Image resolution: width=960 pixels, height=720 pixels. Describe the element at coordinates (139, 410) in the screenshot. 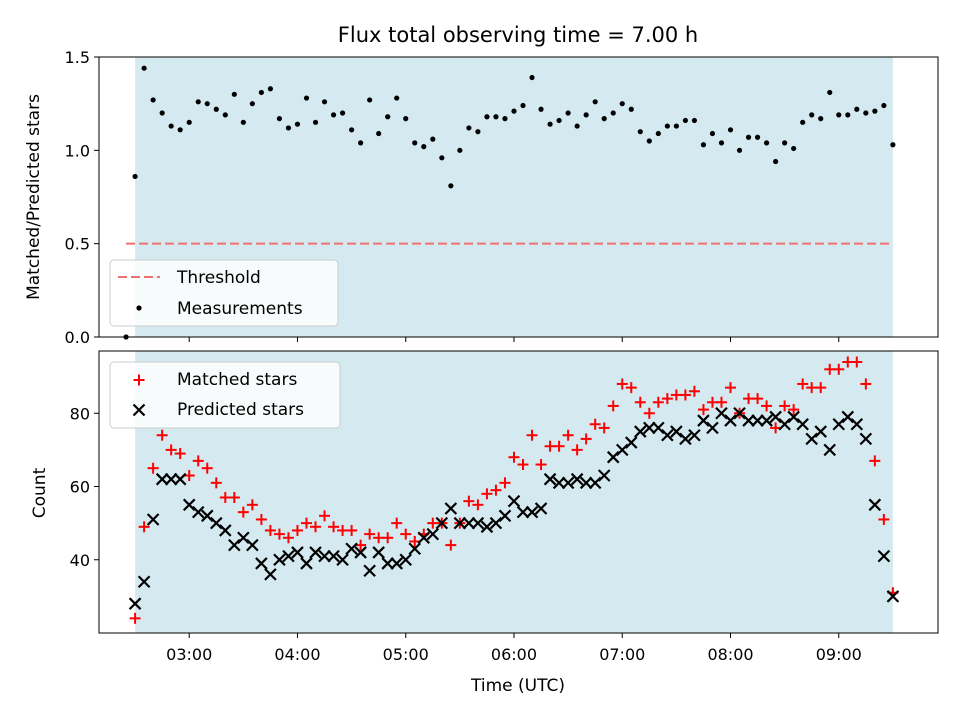

I see `legend-predicted-swatch` at that location.